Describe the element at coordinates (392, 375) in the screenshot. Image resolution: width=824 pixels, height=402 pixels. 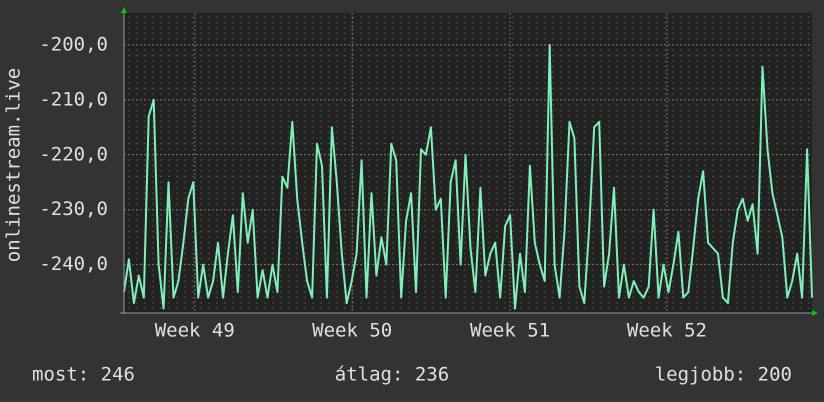
I see `legend-average: átlag: 236` at that location.